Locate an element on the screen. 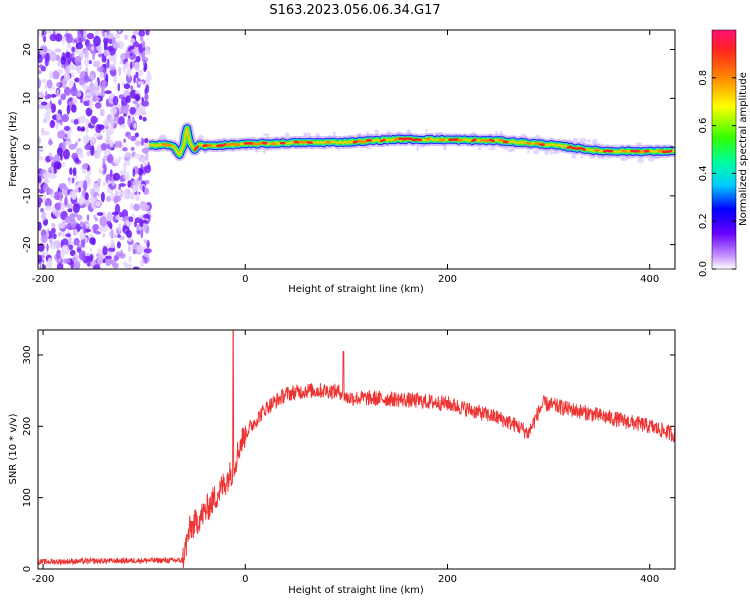 This screenshot has height=600, width=750. x-tick-label: 0 is located at coordinates (245, 279).